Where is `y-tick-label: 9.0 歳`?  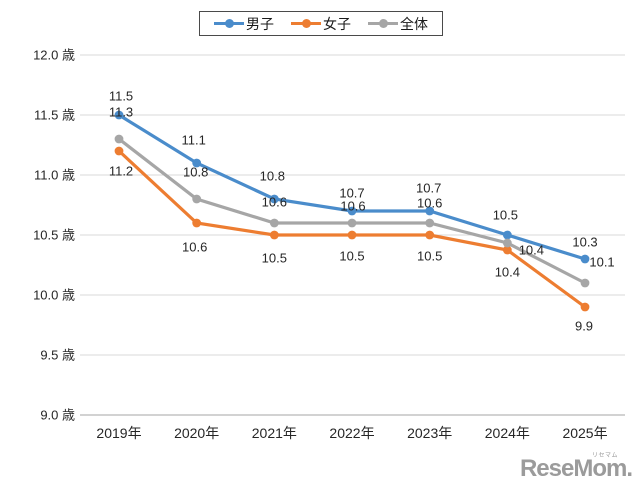 y-tick-label: 9.0 歳 is located at coordinates (57, 415).